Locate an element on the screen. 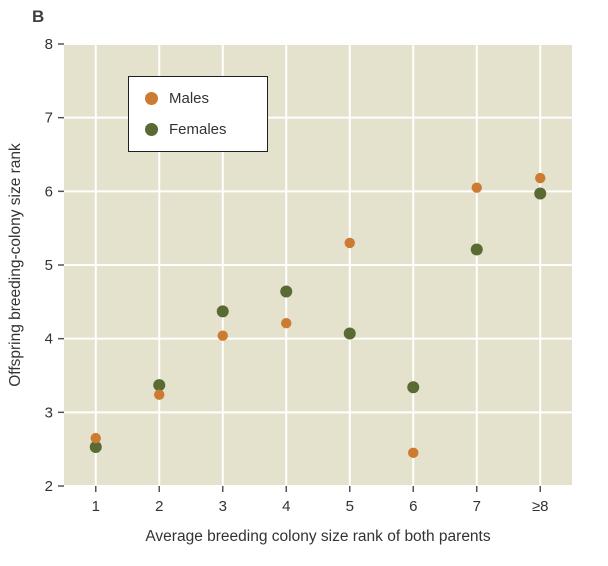 The image size is (608, 566). y-tick-label: 5 is located at coordinates (49, 265).